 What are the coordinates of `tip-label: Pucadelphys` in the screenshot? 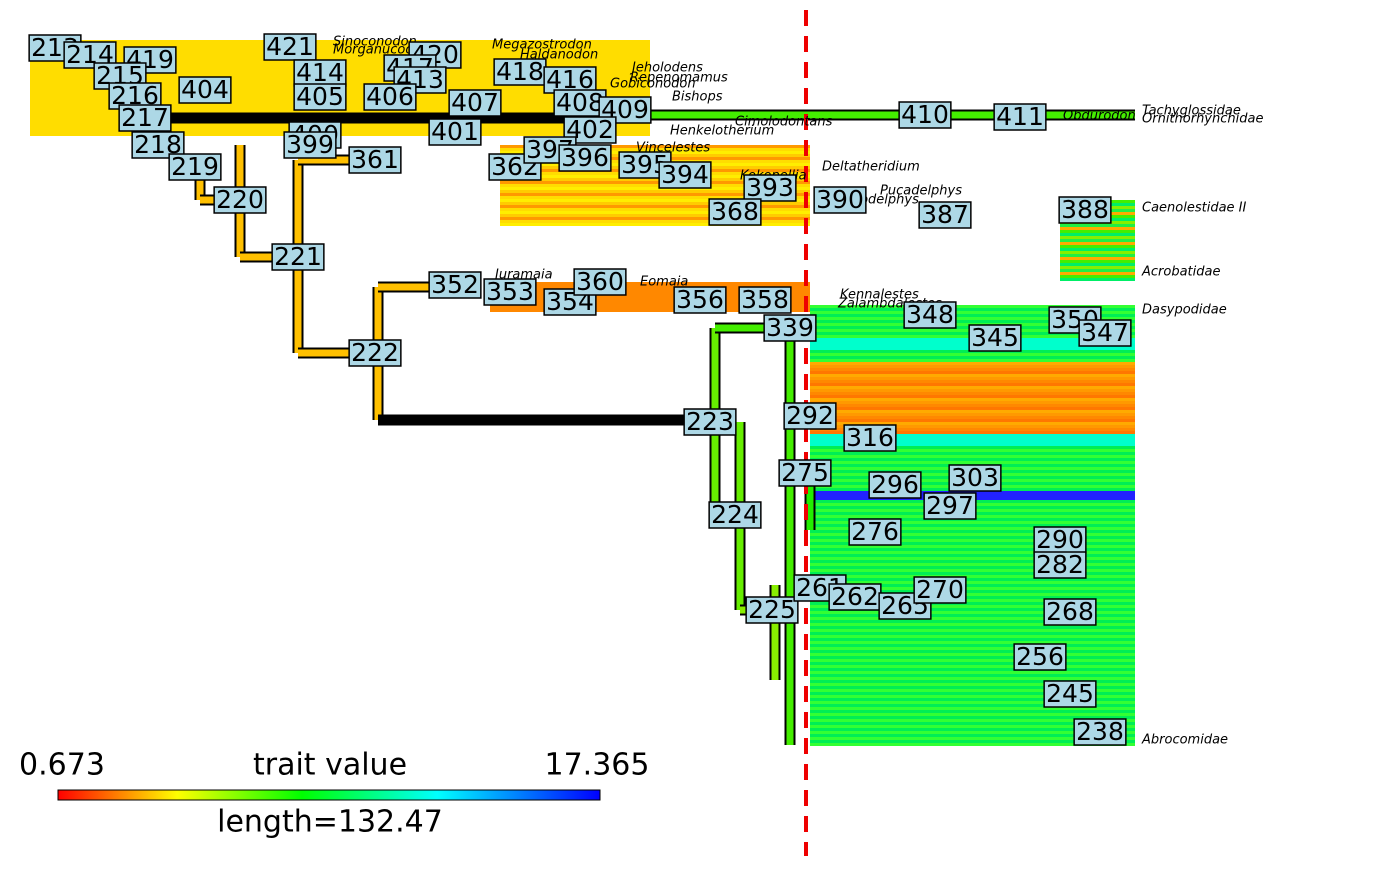 It's located at (921, 191).